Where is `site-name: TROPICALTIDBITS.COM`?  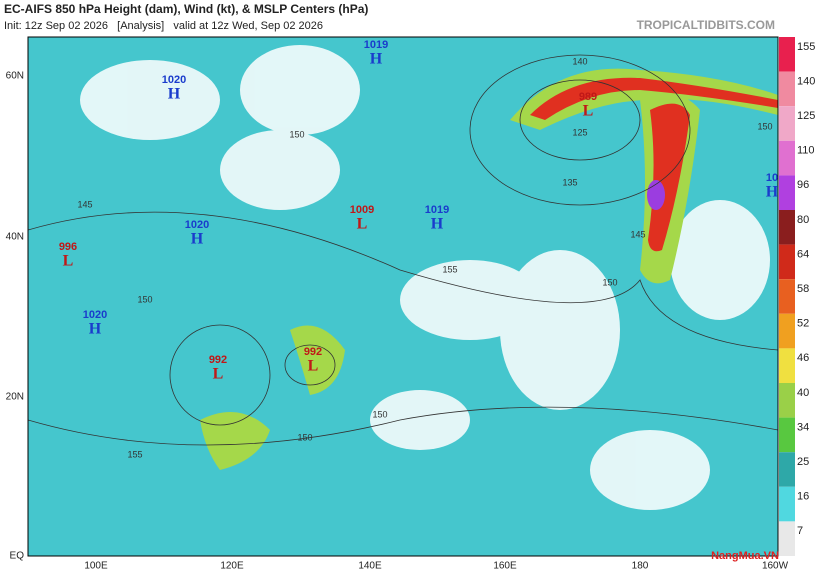 site-name: TROPICALTIDBITS.COM is located at coordinates (706, 25).